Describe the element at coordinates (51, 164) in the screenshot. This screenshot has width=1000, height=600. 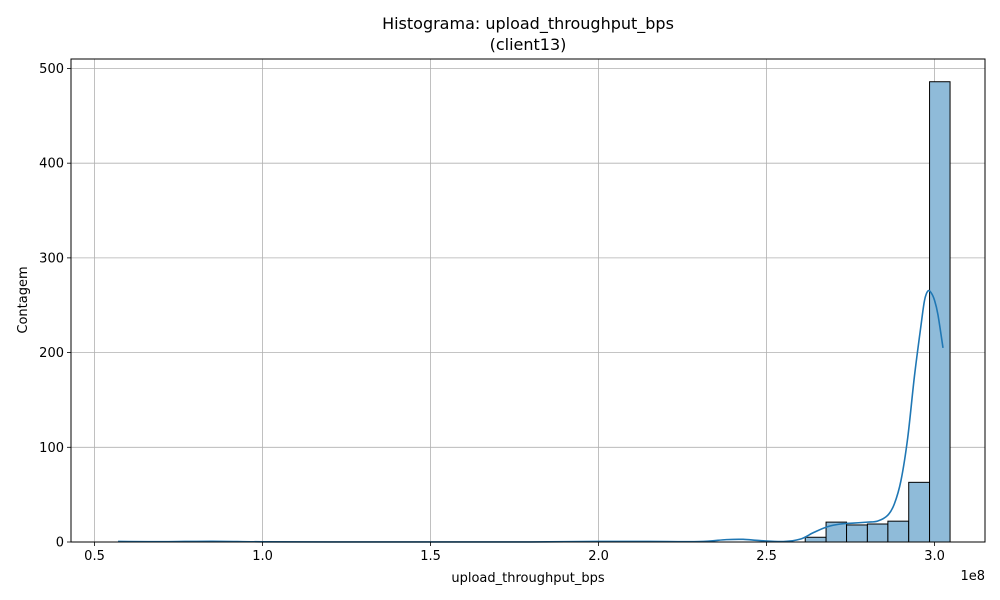
I see `y-tick-label: 400` at that location.